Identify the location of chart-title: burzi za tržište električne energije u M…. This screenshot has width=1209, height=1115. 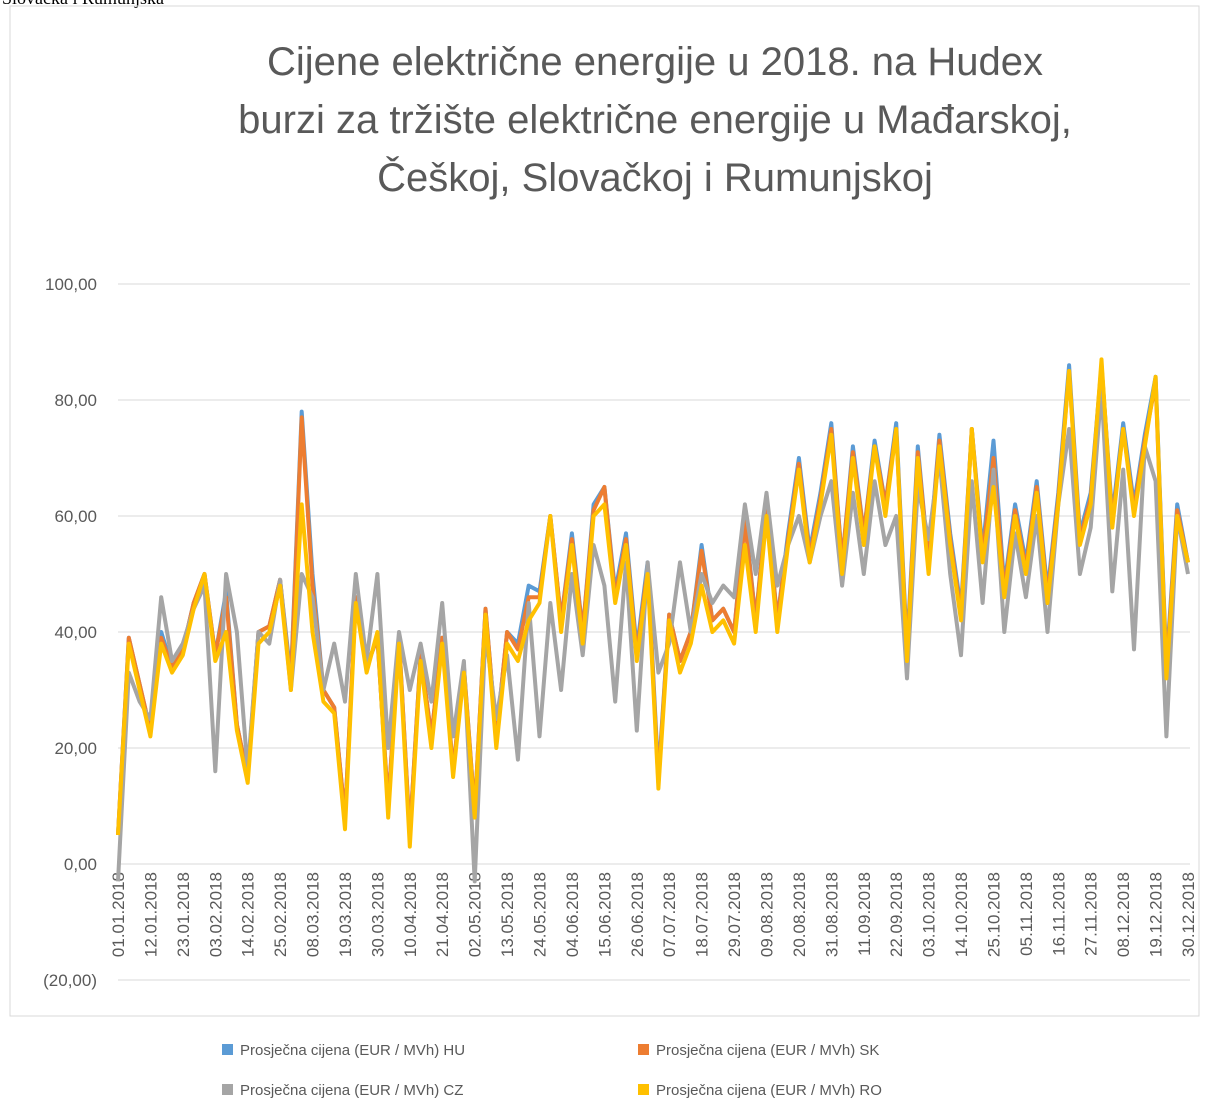
(655, 120).